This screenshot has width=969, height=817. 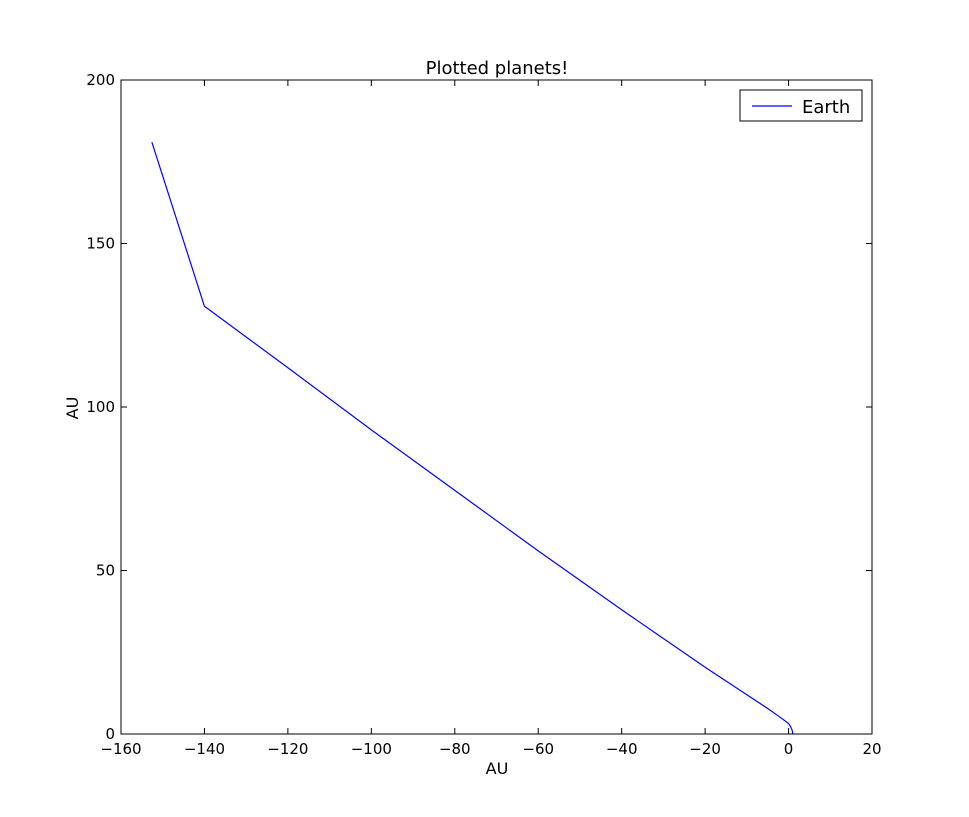 What do you see at coordinates (705, 749) in the screenshot?
I see `x-tick-label: −20` at bounding box center [705, 749].